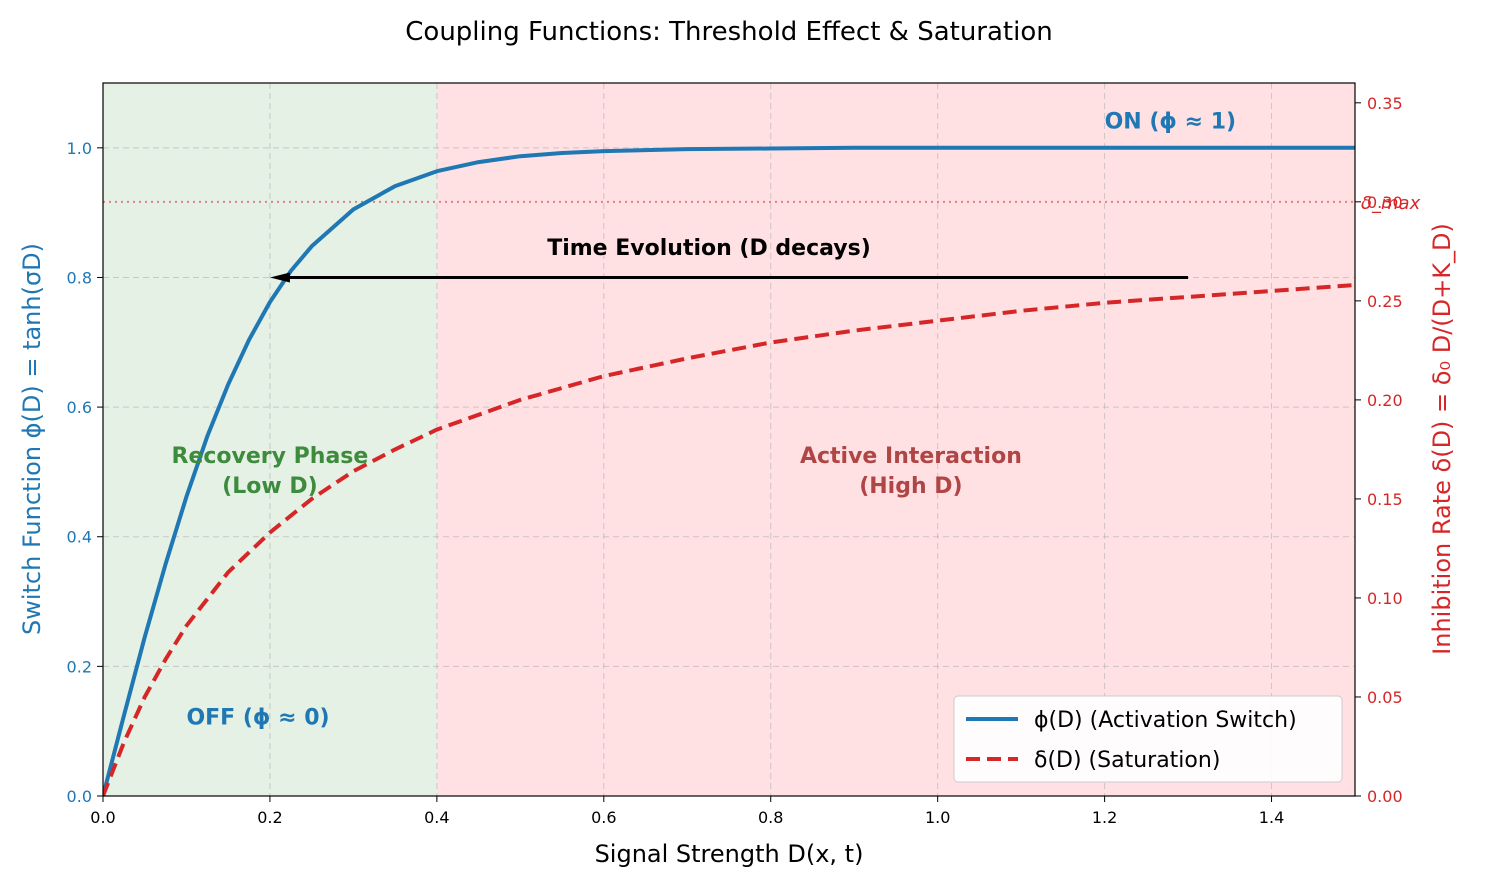 This screenshot has height=885, width=1485. I want to click on y-left-tick-label: 1.0, so click(79, 148).